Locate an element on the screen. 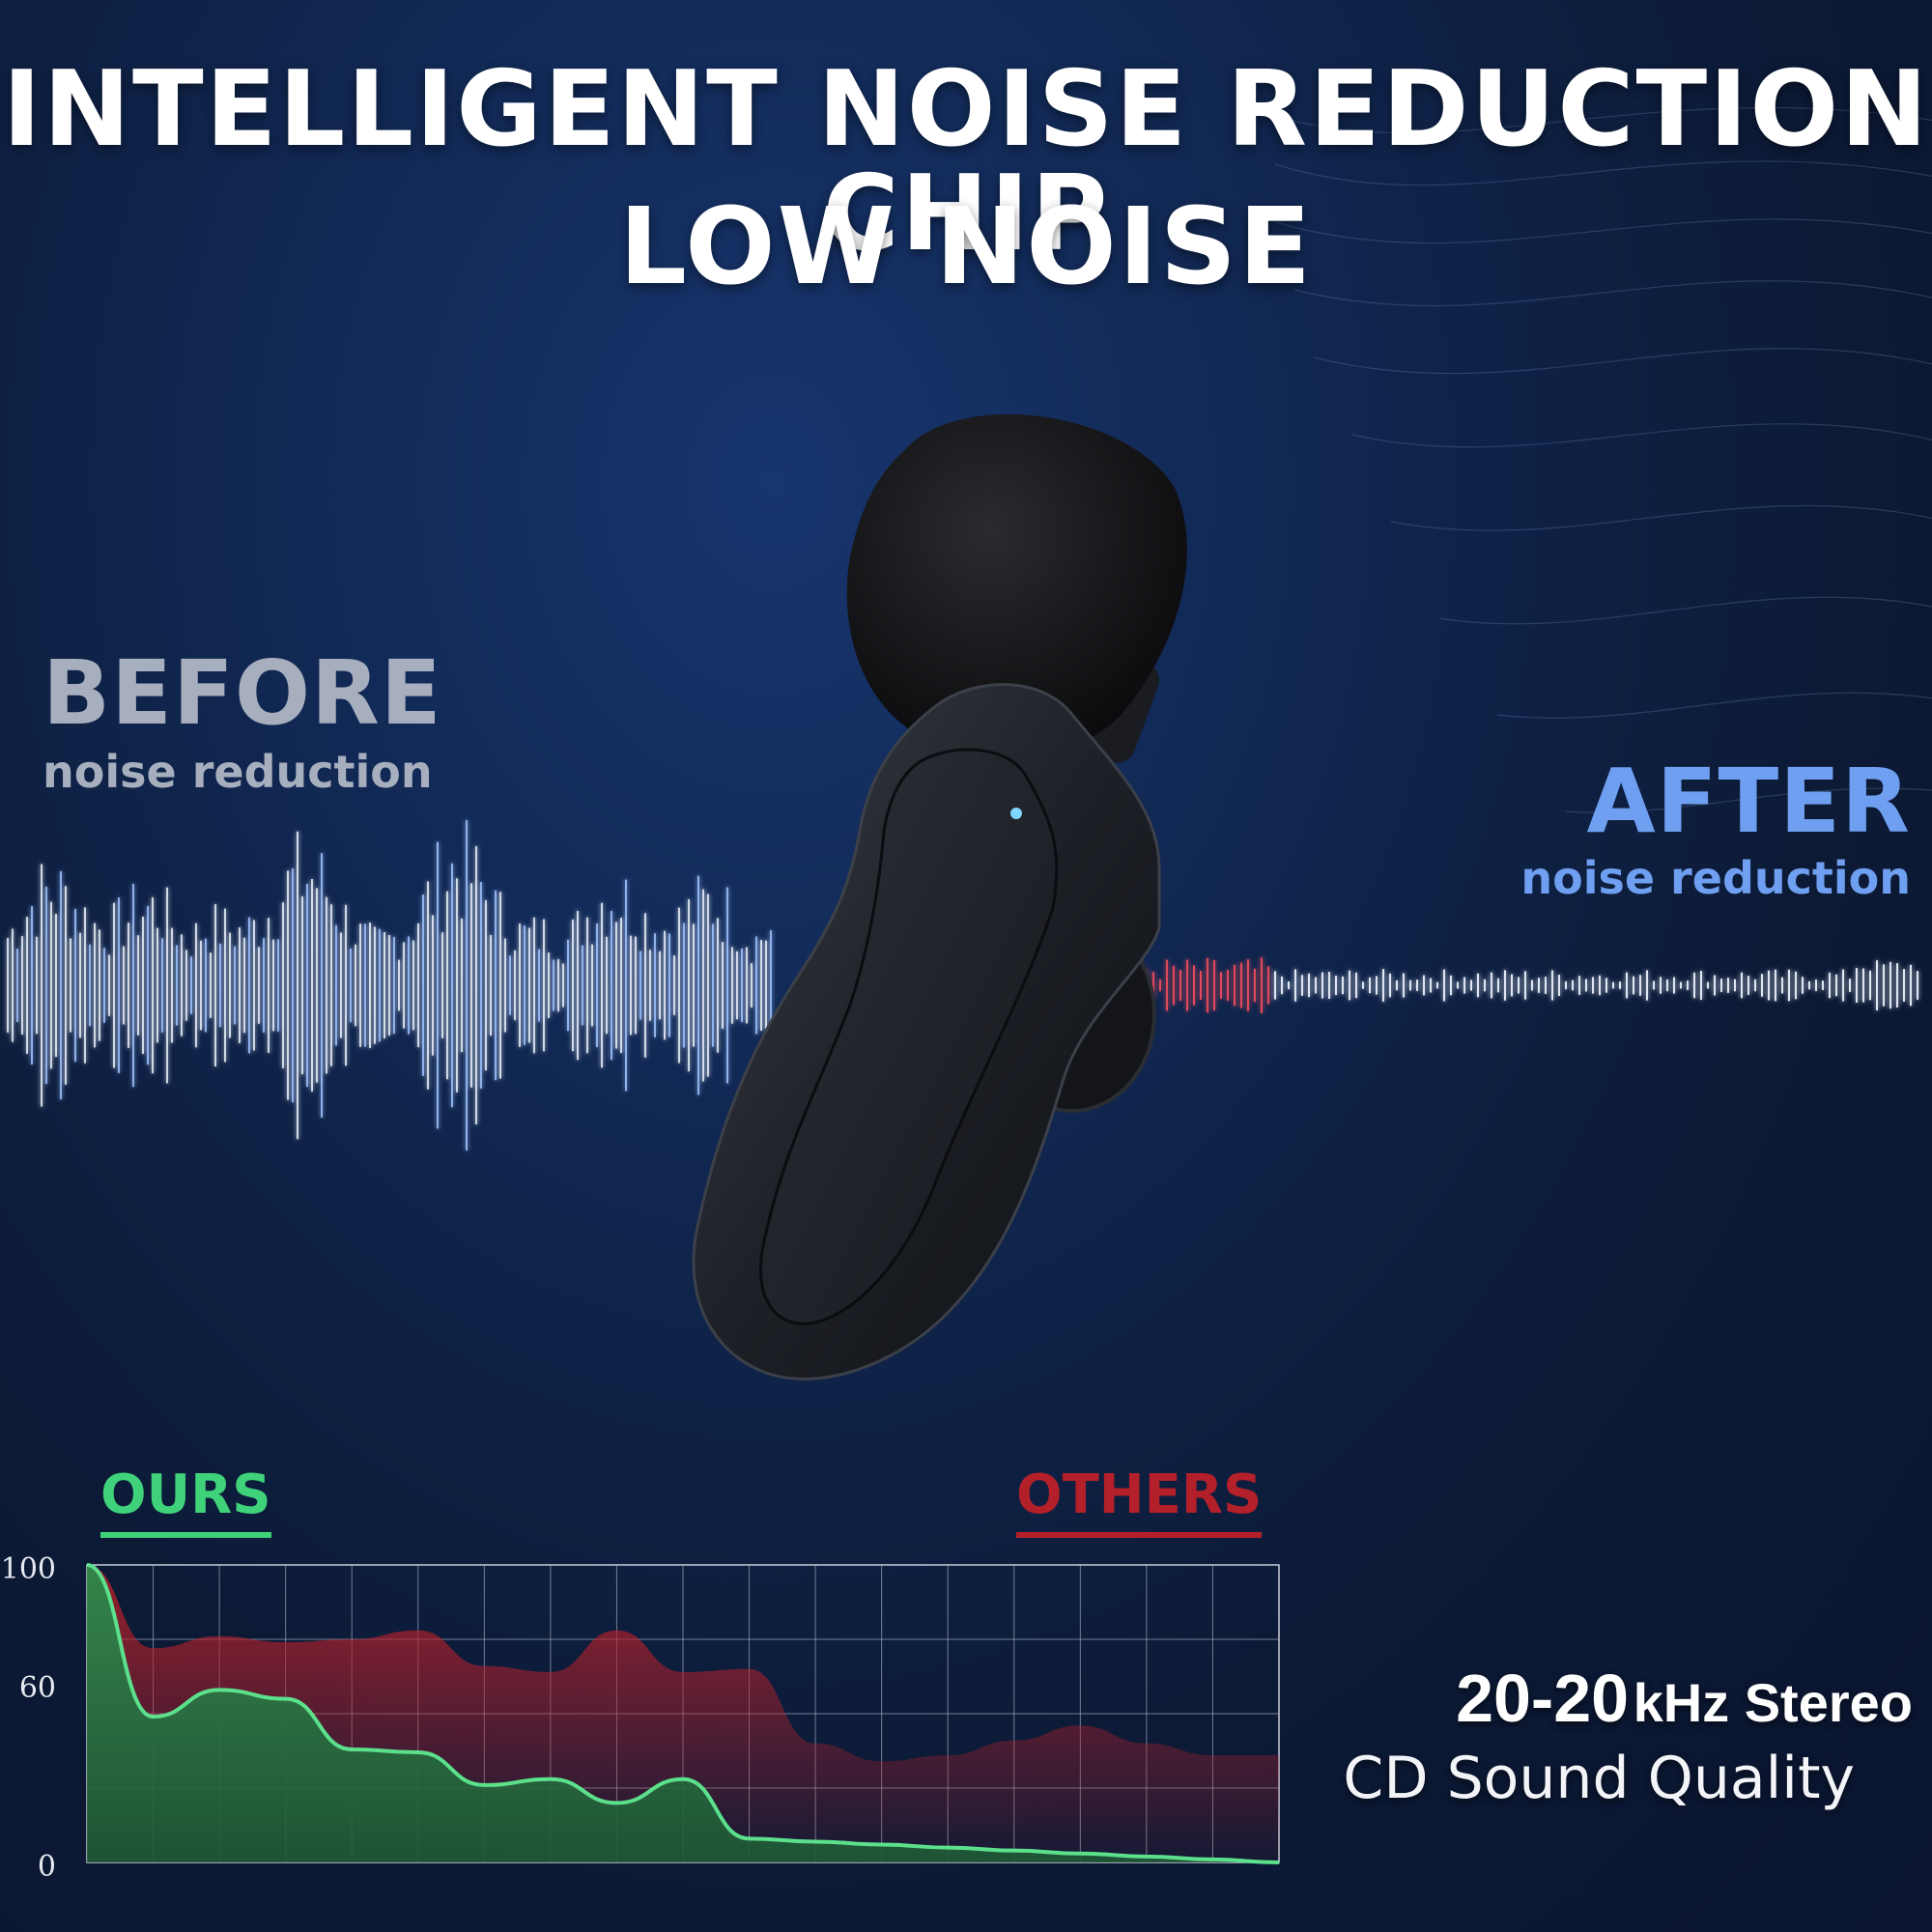 Image resolution: width=1932 pixels, height=1932 pixels. background-mesh-graphic is located at coordinates (1603, 459).